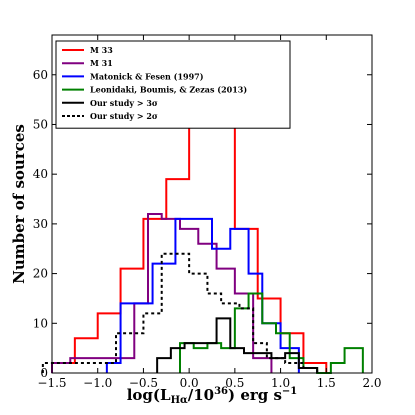  What do you see at coordinates (371, 383) in the screenshot?
I see `x-tick-label: 2.0` at bounding box center [371, 383].